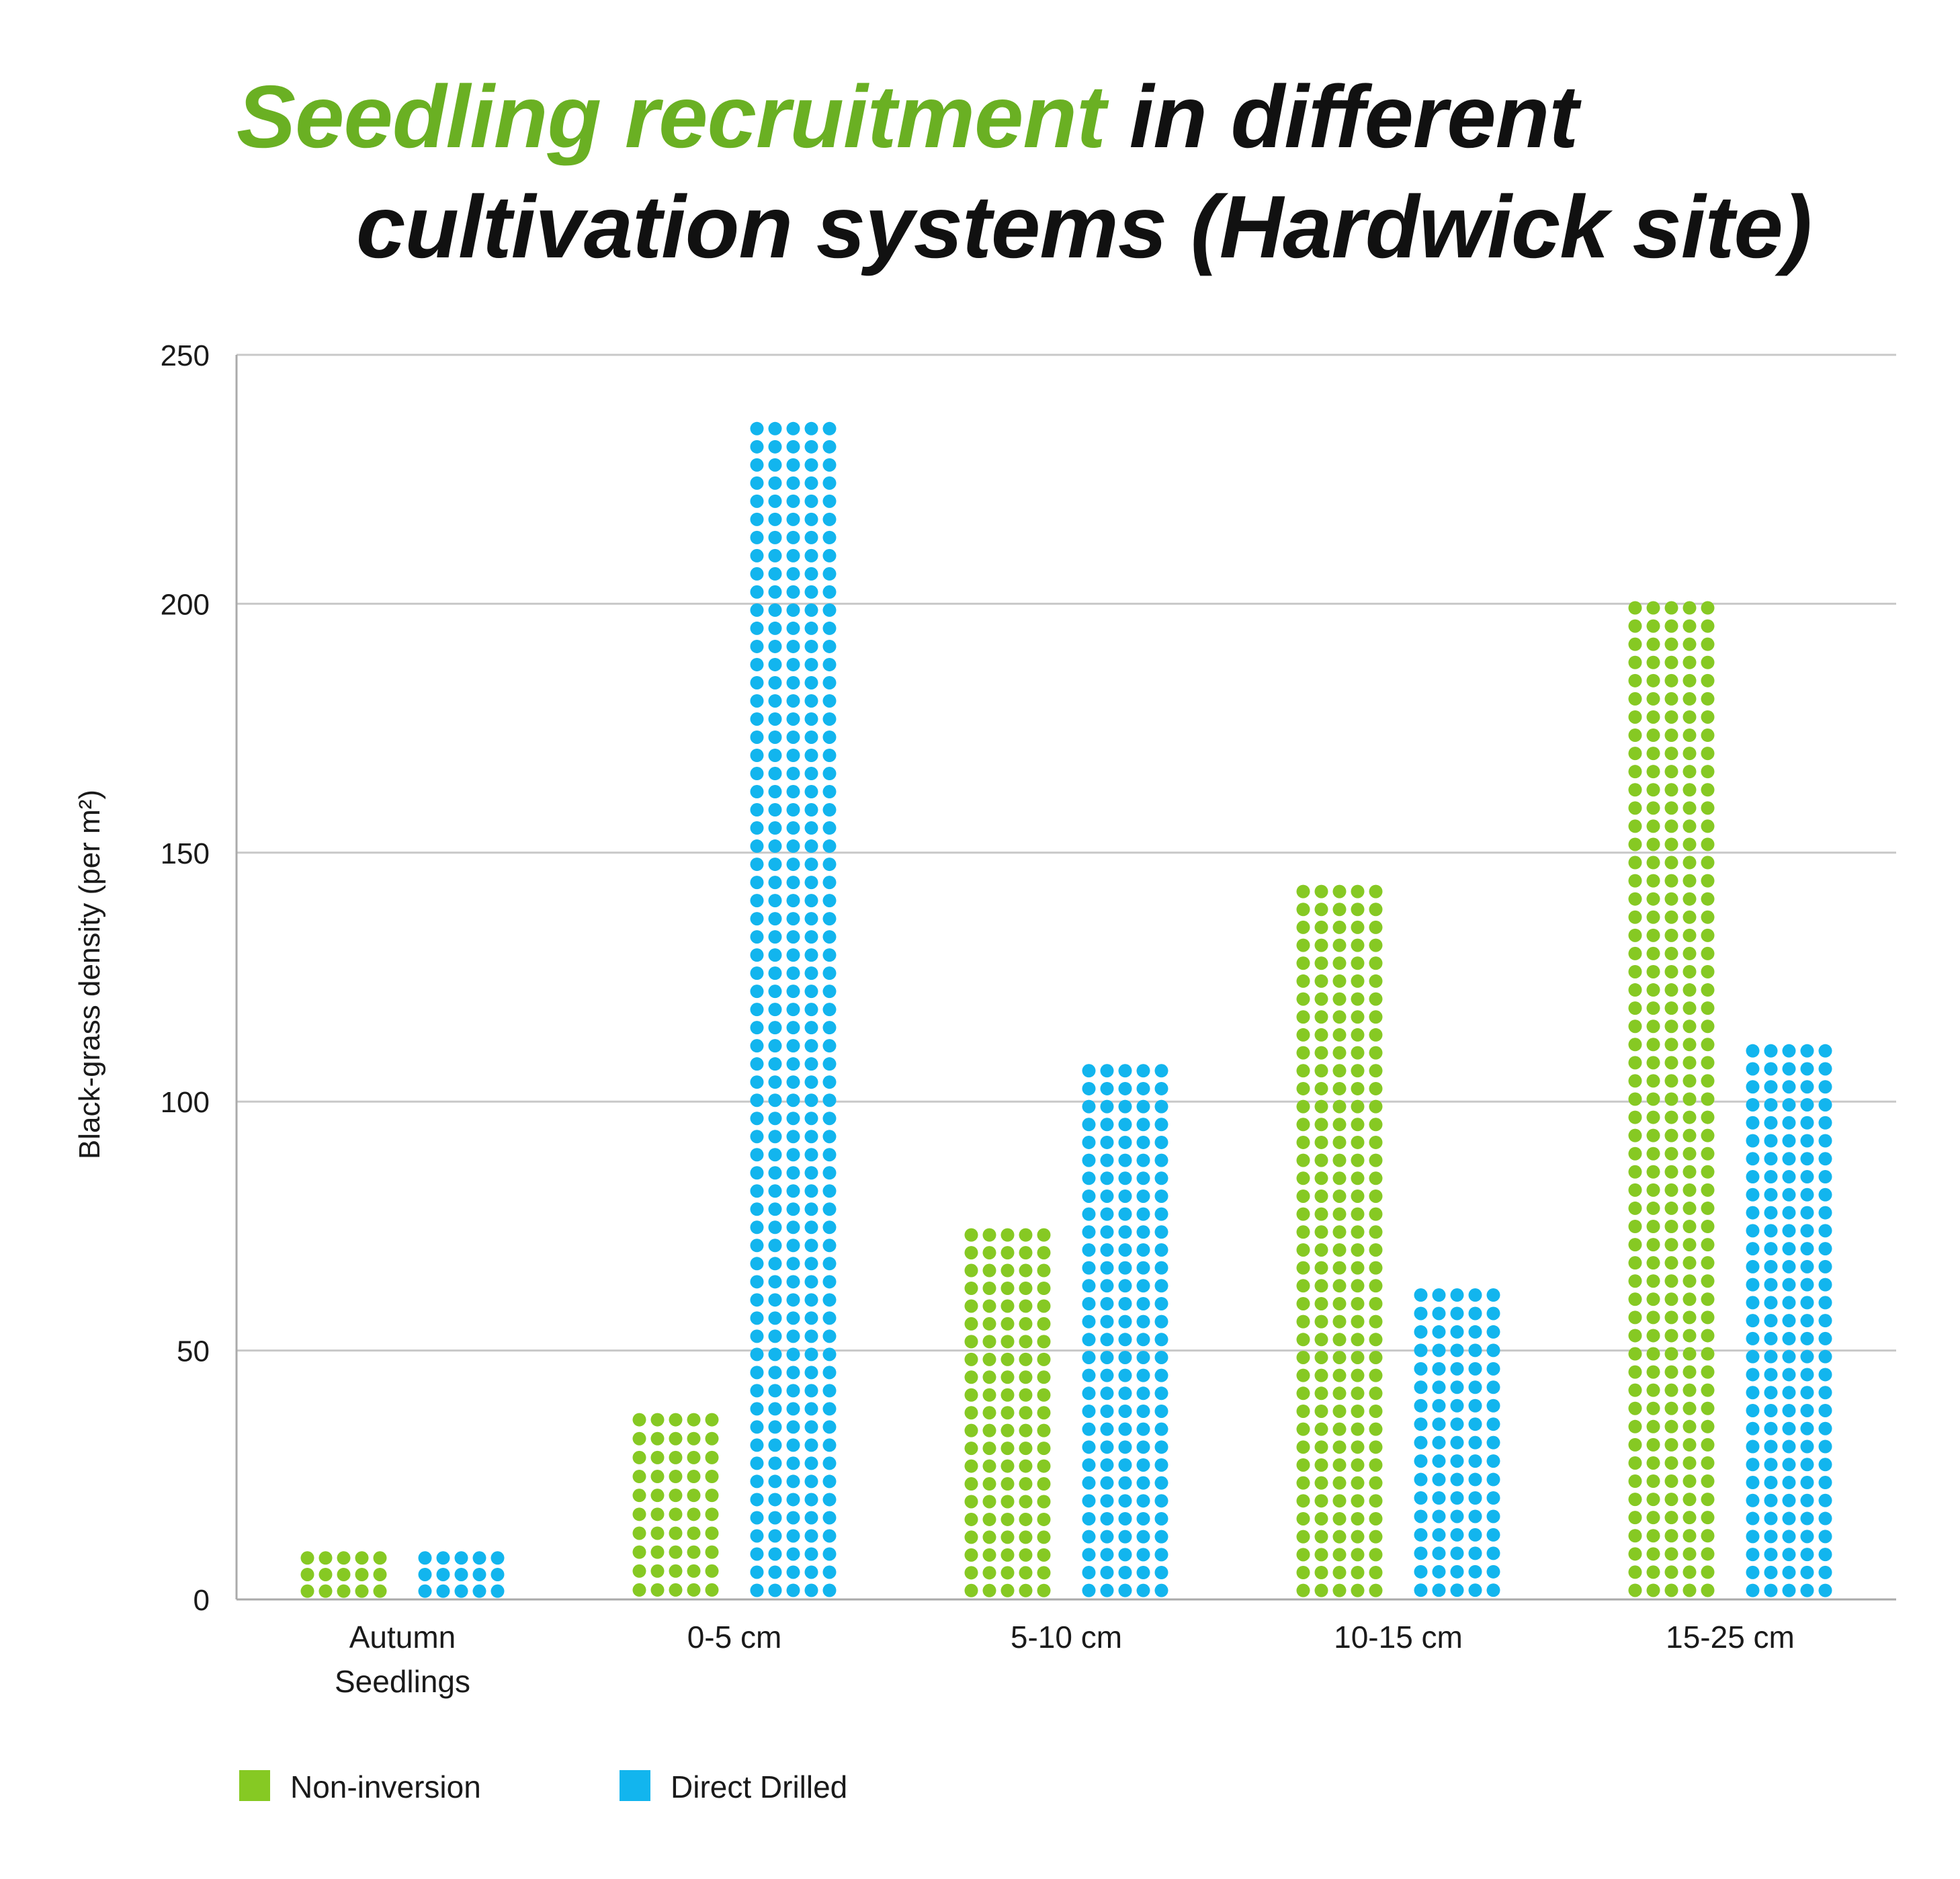 The height and width of the screenshot is (1879, 1960). I want to click on y-tick-label: 200, so click(185, 604).